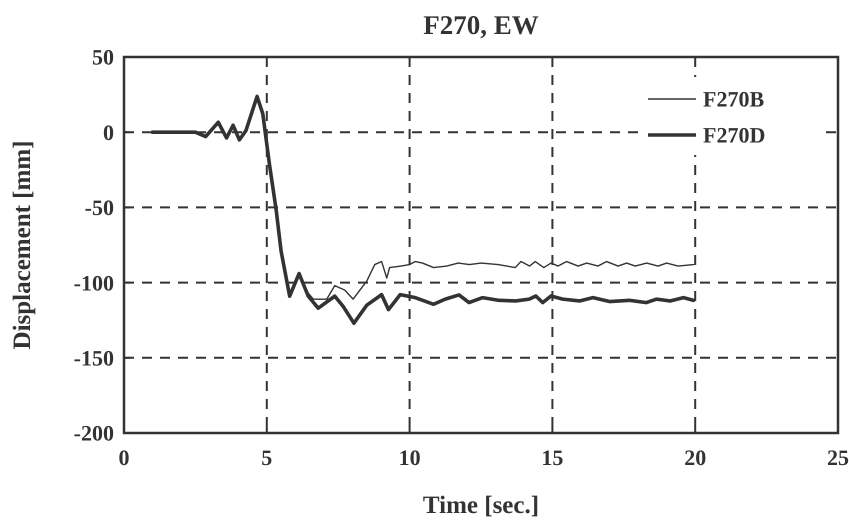 The width and height of the screenshot is (849, 525). Describe the element at coordinates (481, 25) in the screenshot. I see `chart-title: F270, EW` at that location.